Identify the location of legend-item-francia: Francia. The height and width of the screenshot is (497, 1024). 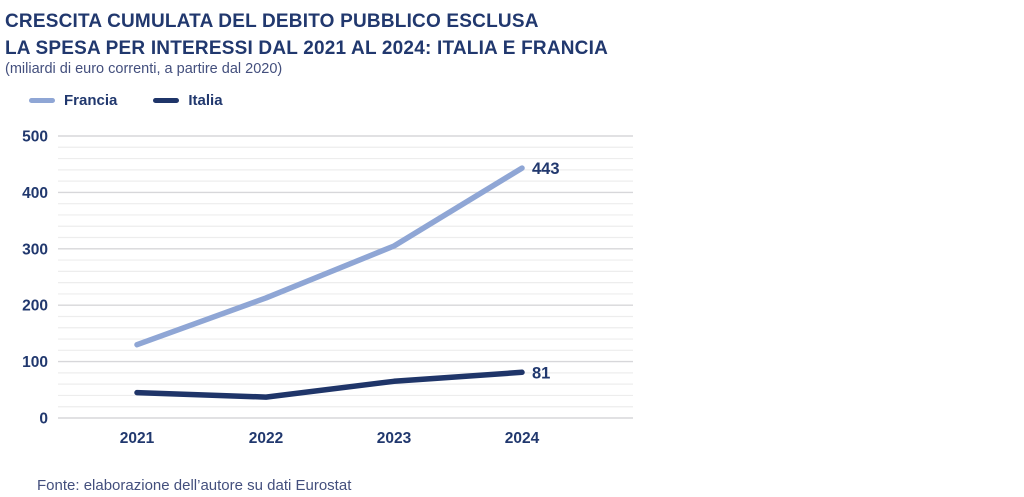
(73, 100).